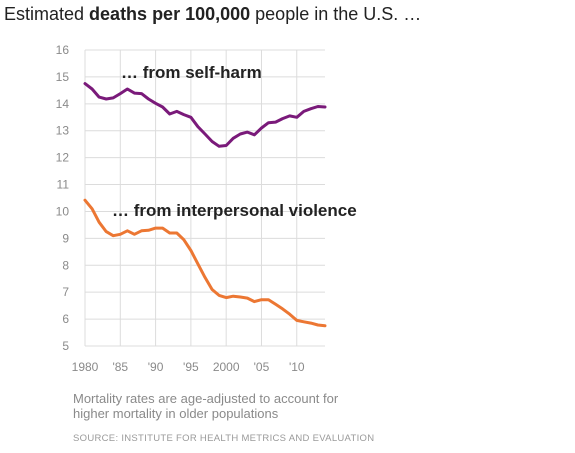  Describe the element at coordinates (170, 14) in the screenshot. I see `chart-title-emphasis: deaths per 100,000` at that location.